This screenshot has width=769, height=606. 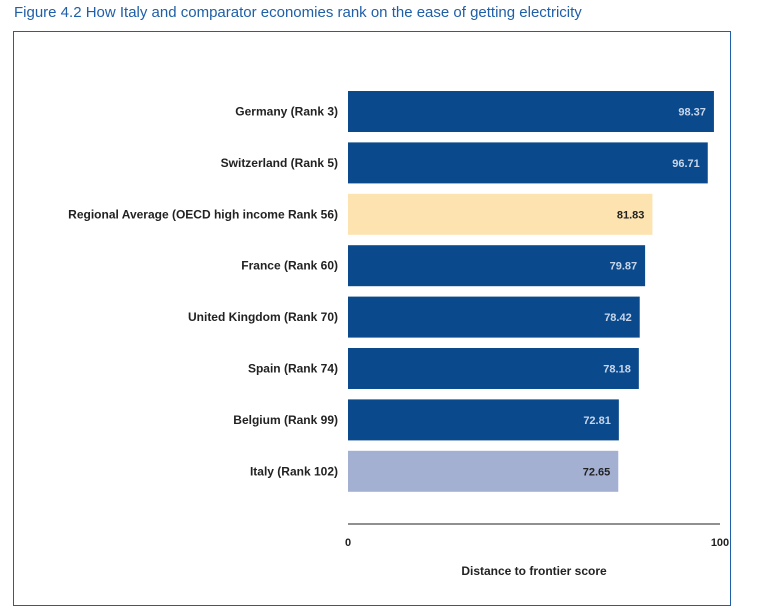 What do you see at coordinates (293, 369) in the screenshot?
I see `category-label-5: Spain (Rank 74)` at bounding box center [293, 369].